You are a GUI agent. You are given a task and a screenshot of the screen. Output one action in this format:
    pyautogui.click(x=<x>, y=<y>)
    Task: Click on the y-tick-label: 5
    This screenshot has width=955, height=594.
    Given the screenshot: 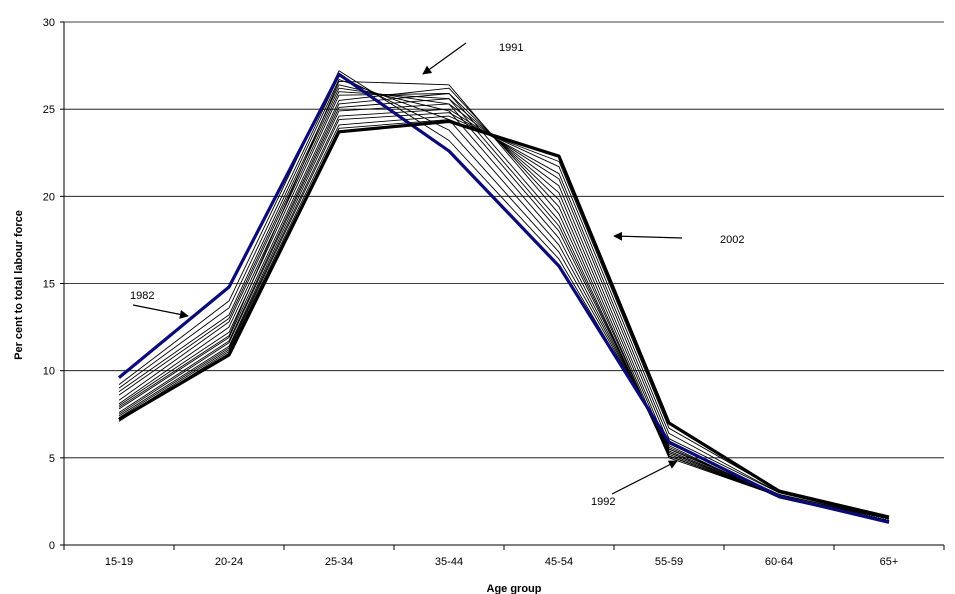 What is the action you would take?
    pyautogui.click(x=52, y=459)
    